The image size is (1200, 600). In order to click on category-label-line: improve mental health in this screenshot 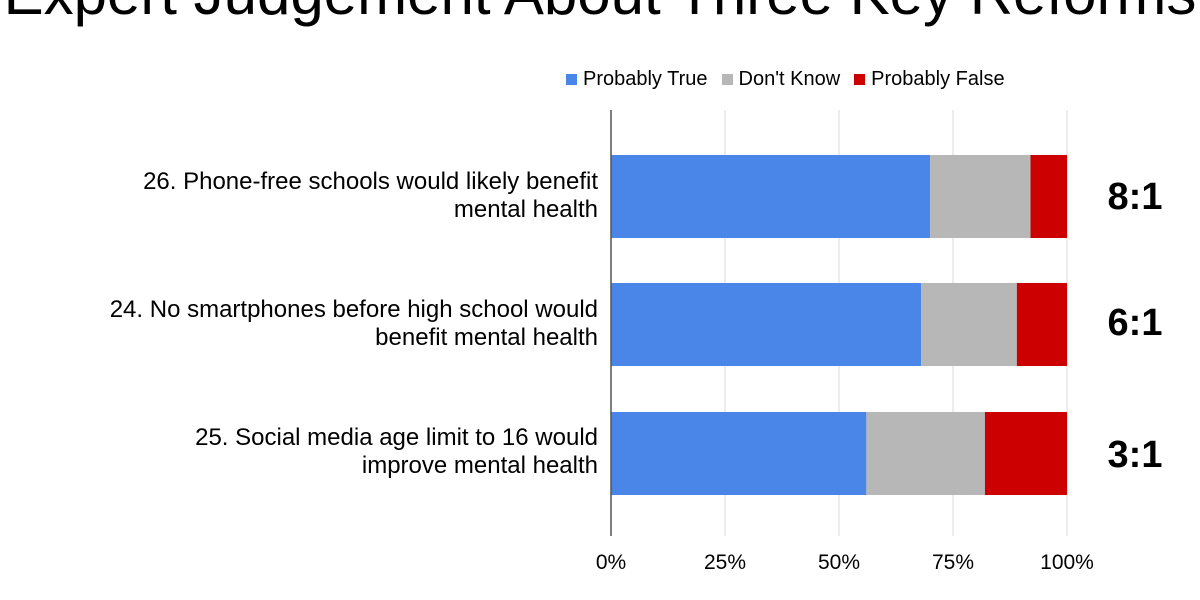, I will do `click(479, 465)`.